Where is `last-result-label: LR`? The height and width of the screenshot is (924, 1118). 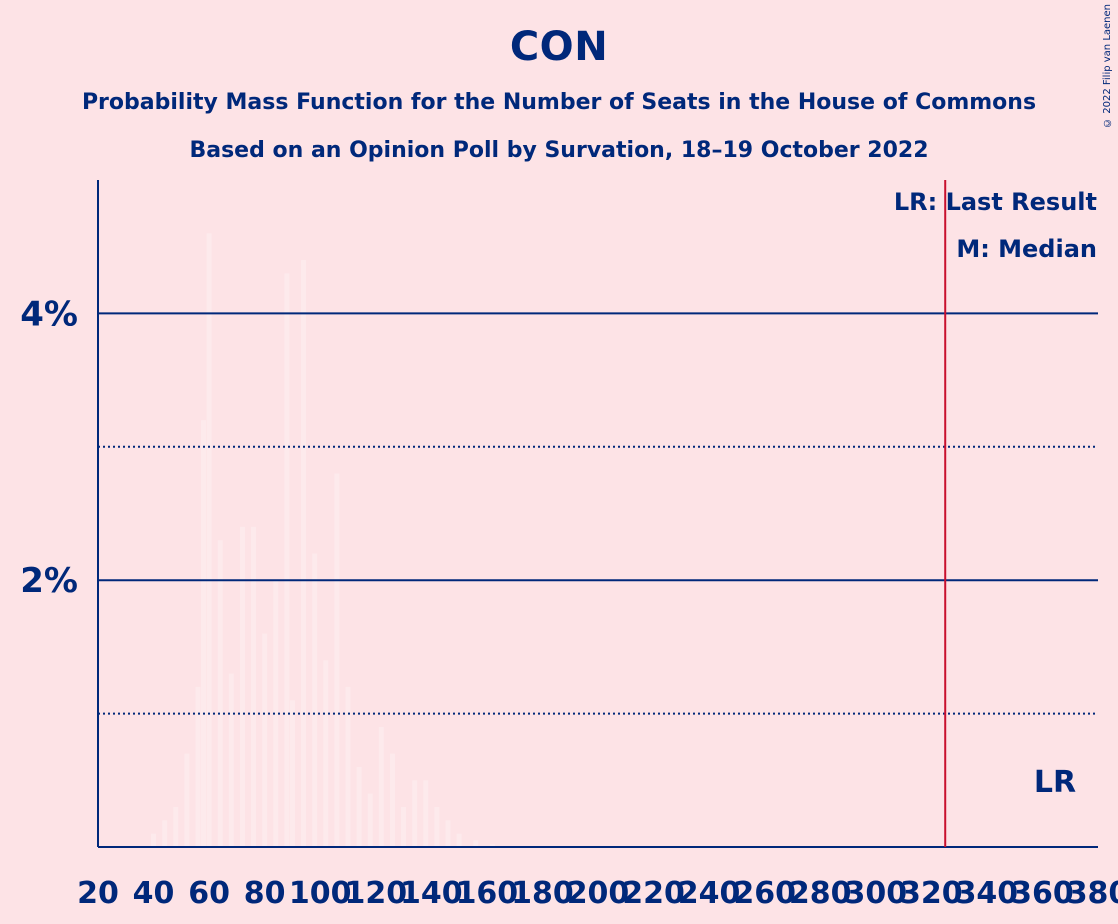 last-result-label: LR is located at coordinates (1055, 782).